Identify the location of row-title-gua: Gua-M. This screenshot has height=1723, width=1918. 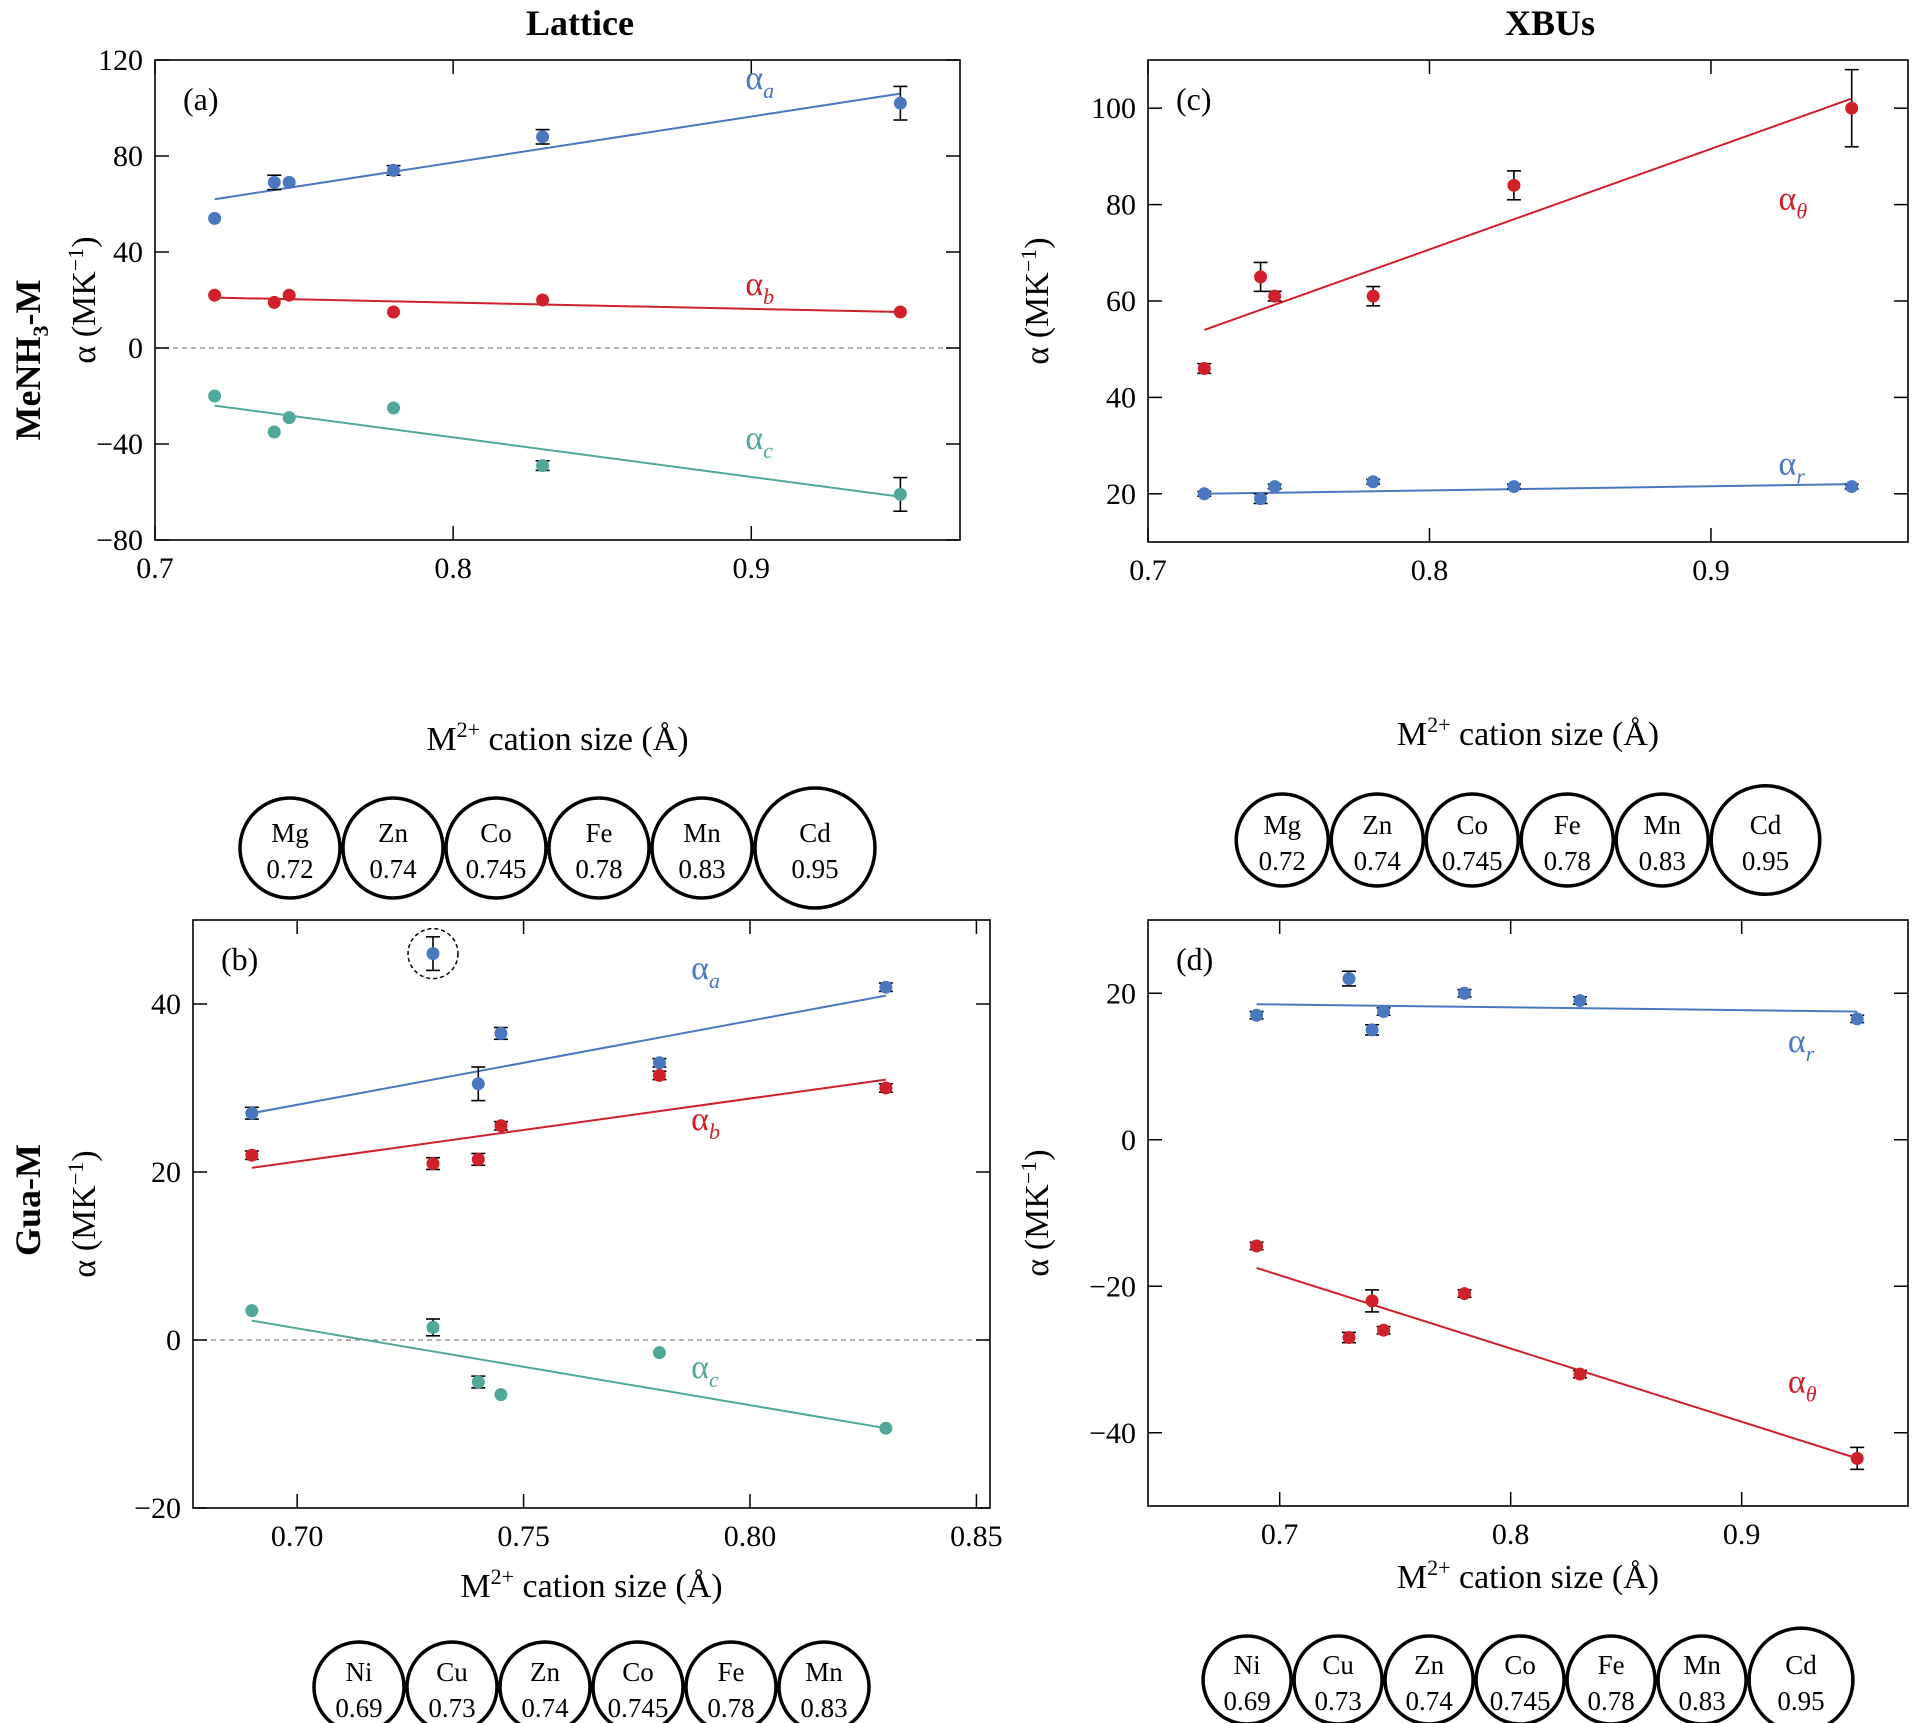
(28, 1200).